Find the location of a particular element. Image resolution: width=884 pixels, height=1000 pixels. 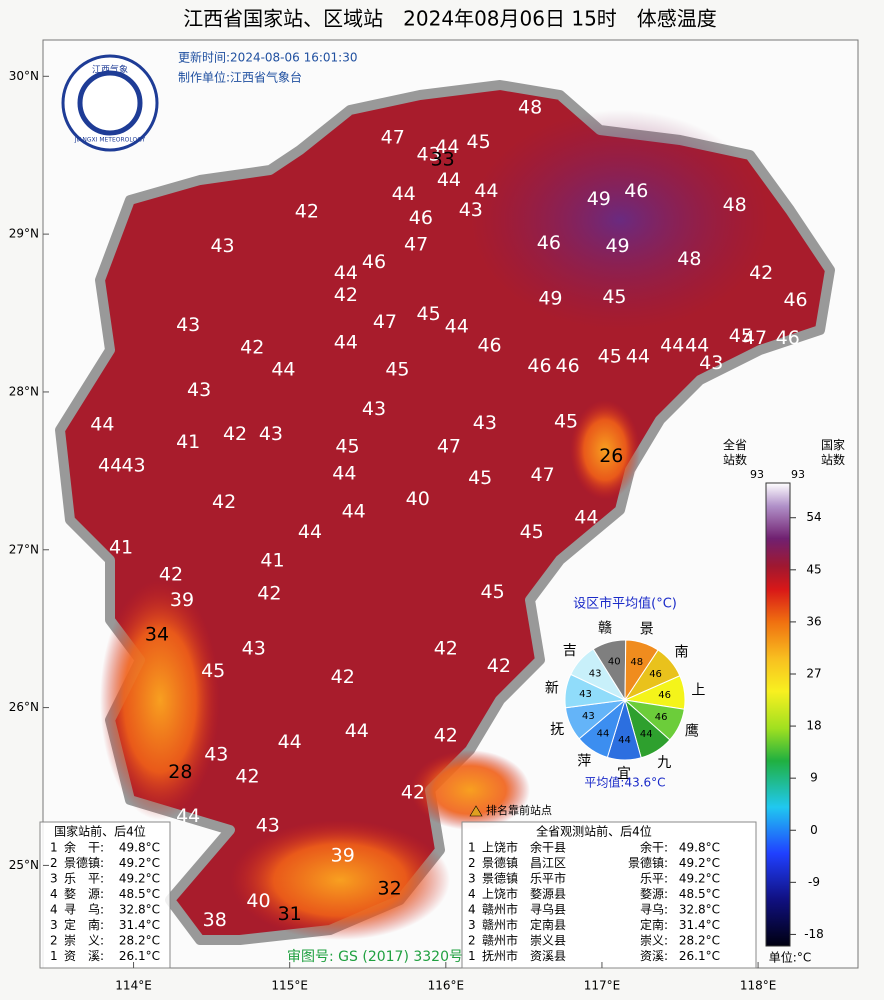

table-cell: 定 南: is located at coordinates (84, 924).